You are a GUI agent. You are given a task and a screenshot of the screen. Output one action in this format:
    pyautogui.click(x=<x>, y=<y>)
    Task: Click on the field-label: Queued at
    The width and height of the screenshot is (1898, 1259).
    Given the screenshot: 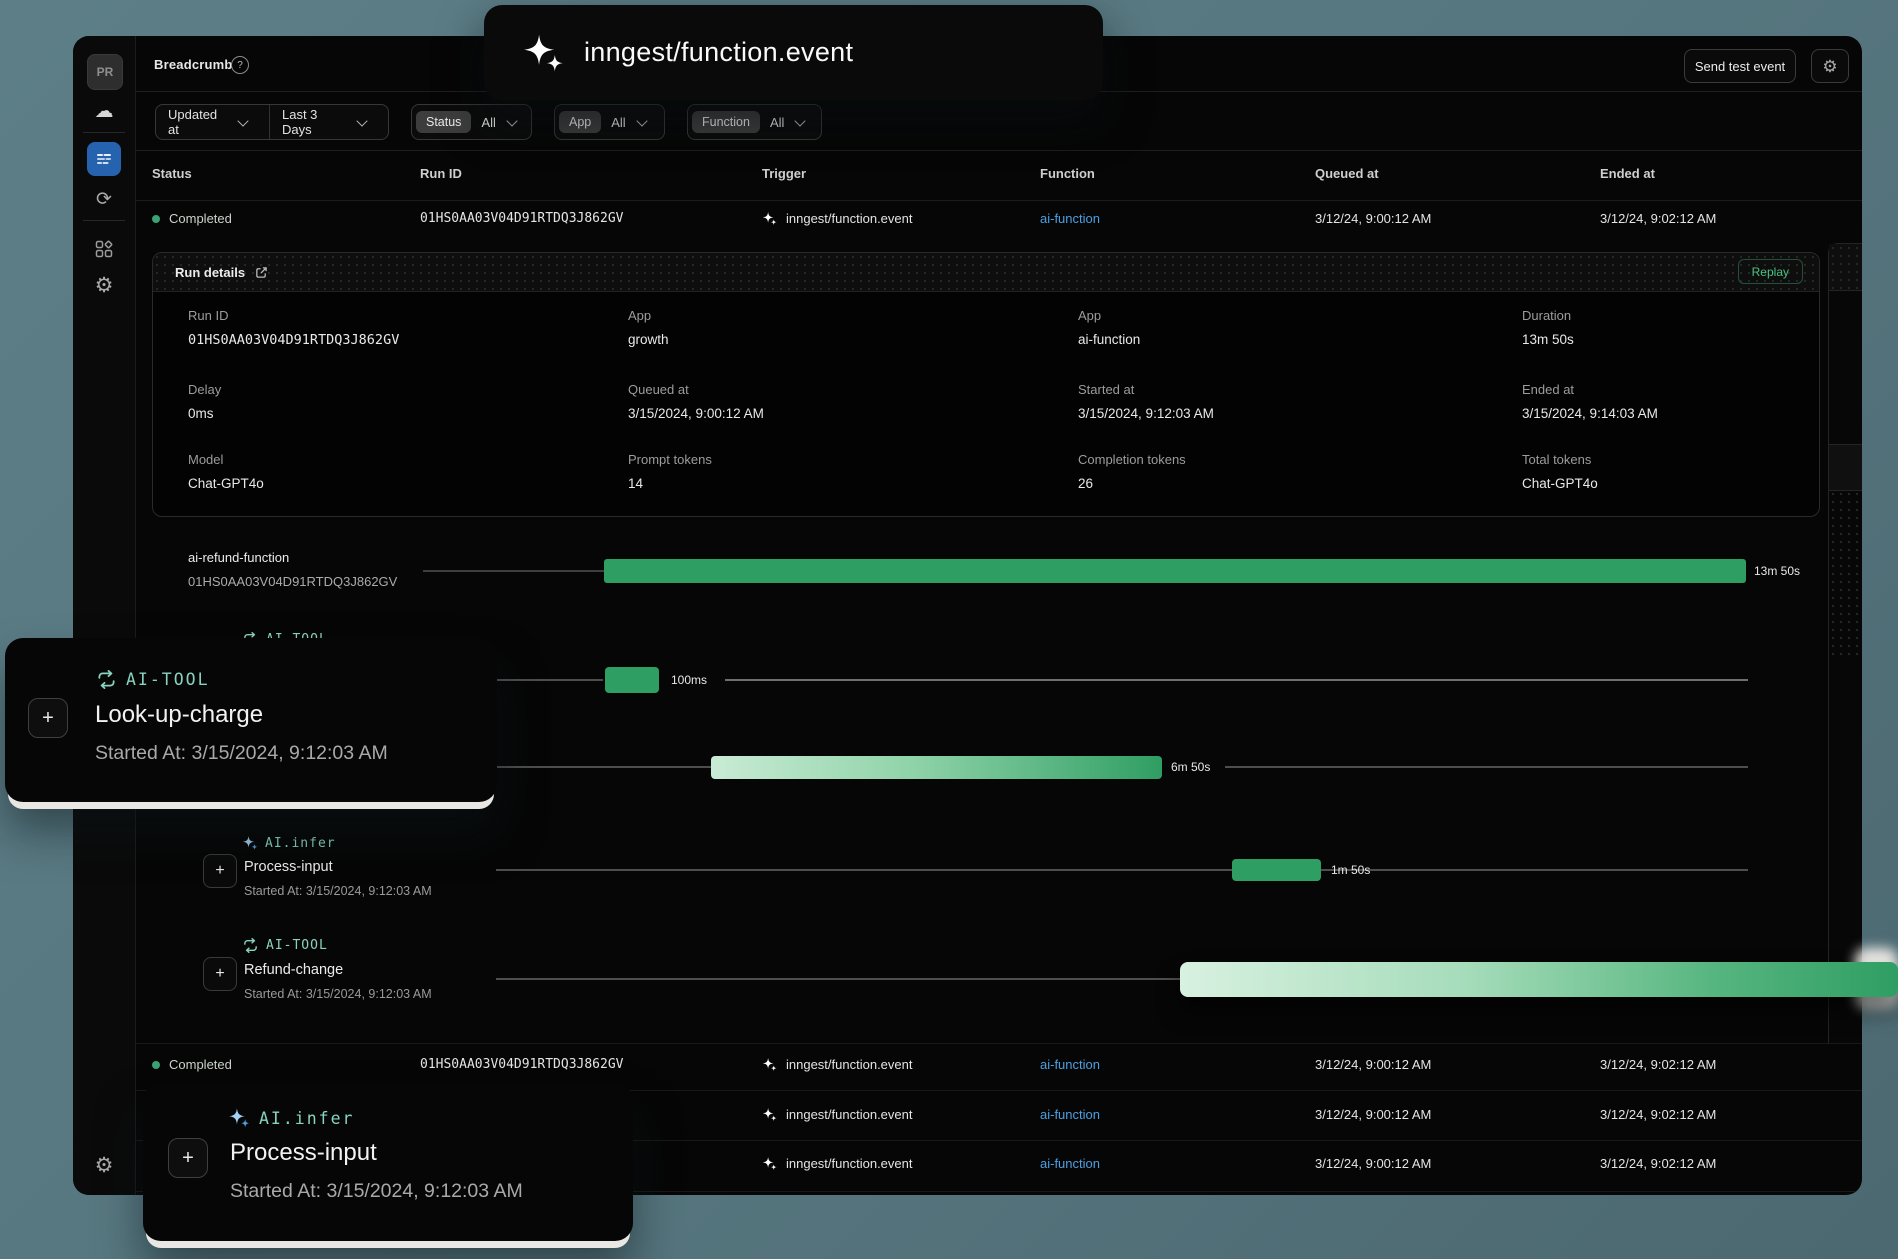 What is the action you would take?
    pyautogui.click(x=658, y=389)
    